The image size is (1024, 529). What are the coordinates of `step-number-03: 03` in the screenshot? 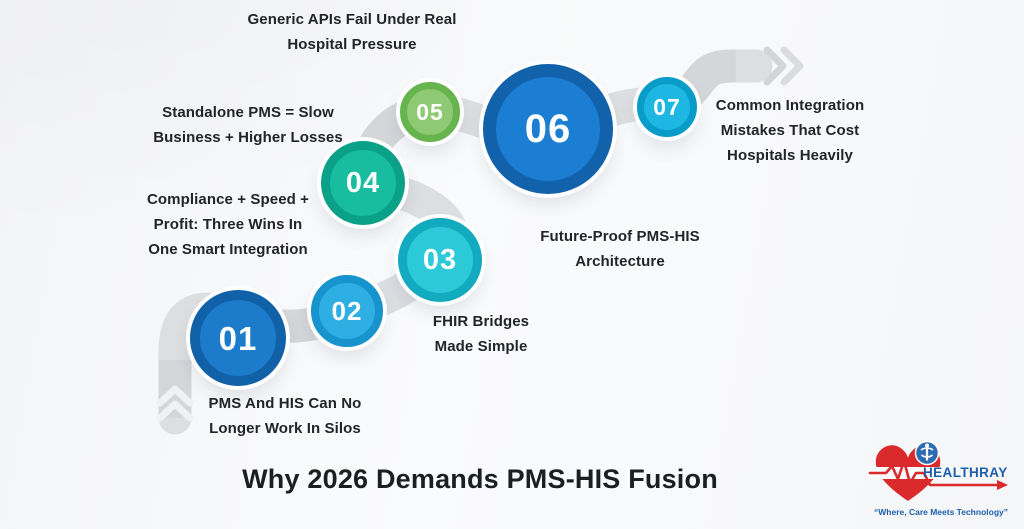 It's located at (440, 259).